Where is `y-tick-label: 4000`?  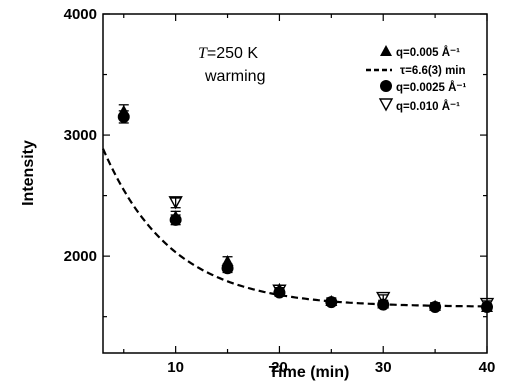
y-tick-label: 4000 is located at coordinates (80, 14).